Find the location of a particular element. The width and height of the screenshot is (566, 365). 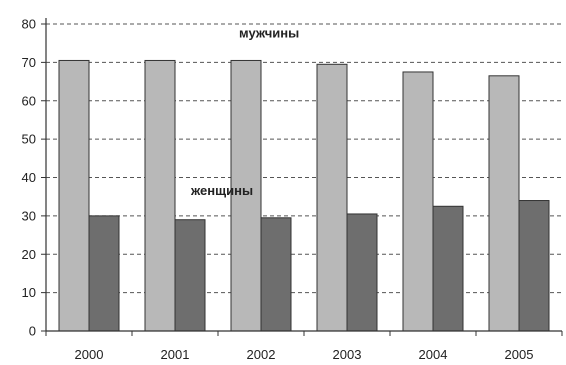

x-tick-label: 2005 is located at coordinates (519, 354).